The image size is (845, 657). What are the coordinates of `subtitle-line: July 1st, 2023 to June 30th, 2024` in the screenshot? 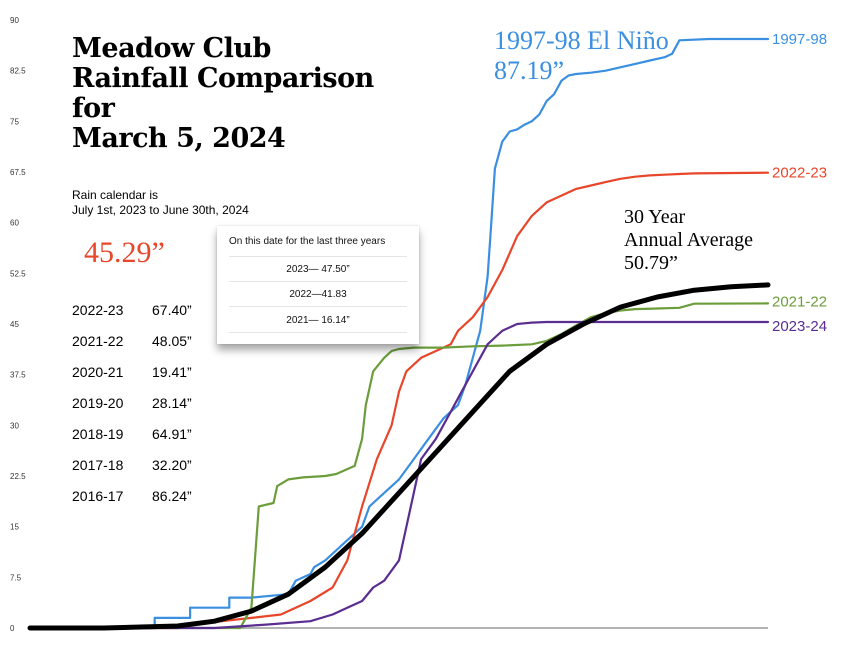 It's located at (160, 210).